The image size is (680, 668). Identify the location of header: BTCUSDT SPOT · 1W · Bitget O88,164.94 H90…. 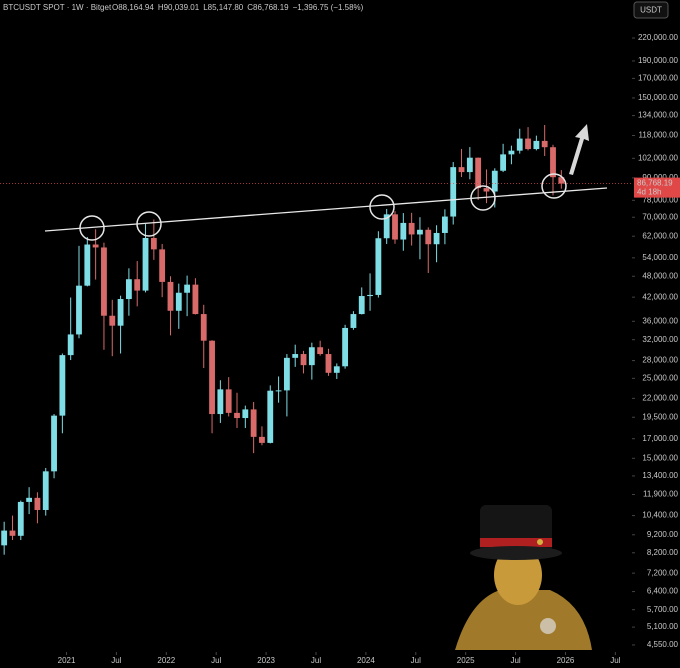
(183, 7).